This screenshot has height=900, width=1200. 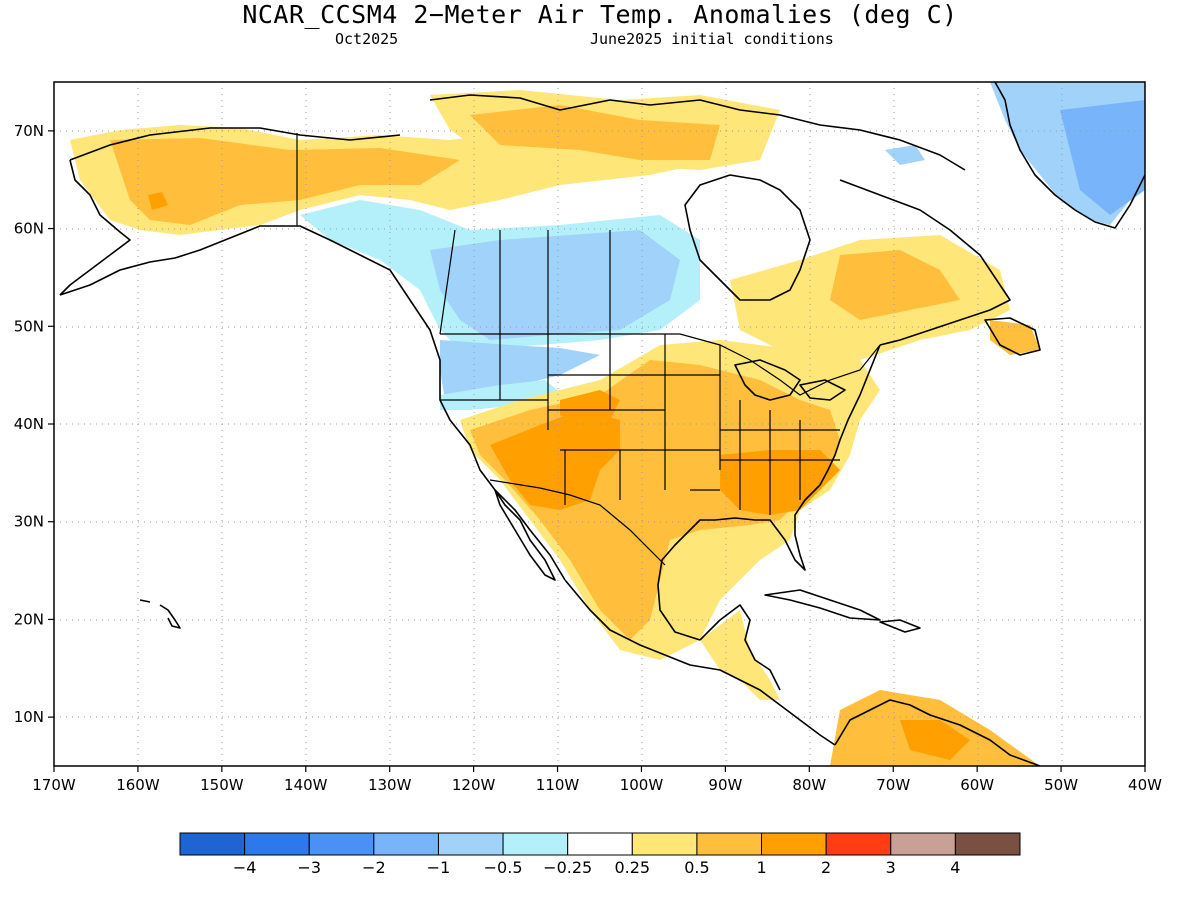 I want to click on y-tick-label: 30N, so click(x=29, y=522).